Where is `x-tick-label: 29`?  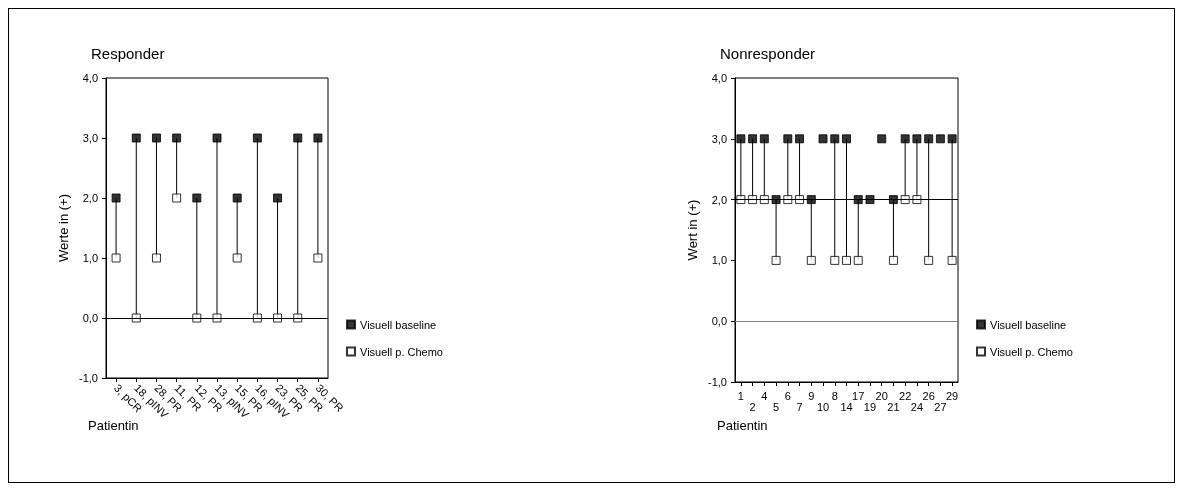 x-tick-label: 29 is located at coordinates (952, 395).